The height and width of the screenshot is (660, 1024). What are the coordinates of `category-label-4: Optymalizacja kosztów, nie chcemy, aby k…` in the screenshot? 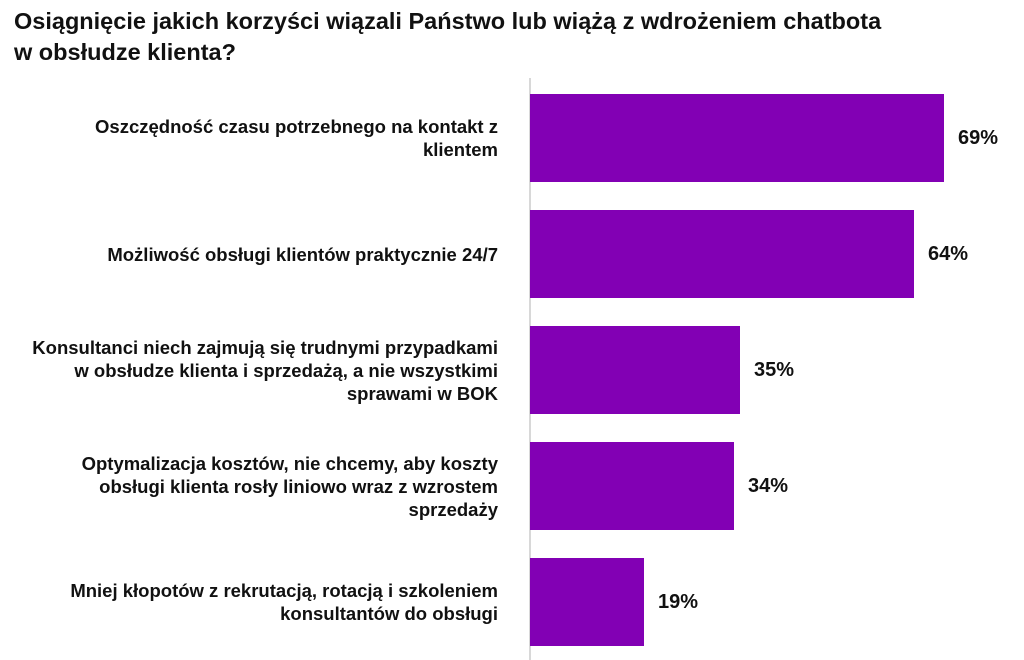 It's located at (289, 486).